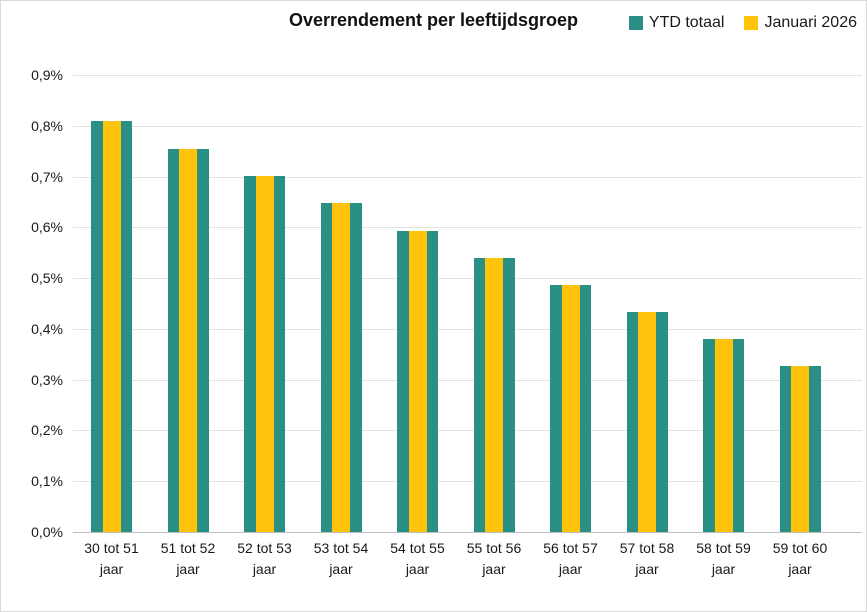  What do you see at coordinates (686, 22) in the screenshot?
I see `legend-label-ytd-totaal: YTD totaal` at bounding box center [686, 22].